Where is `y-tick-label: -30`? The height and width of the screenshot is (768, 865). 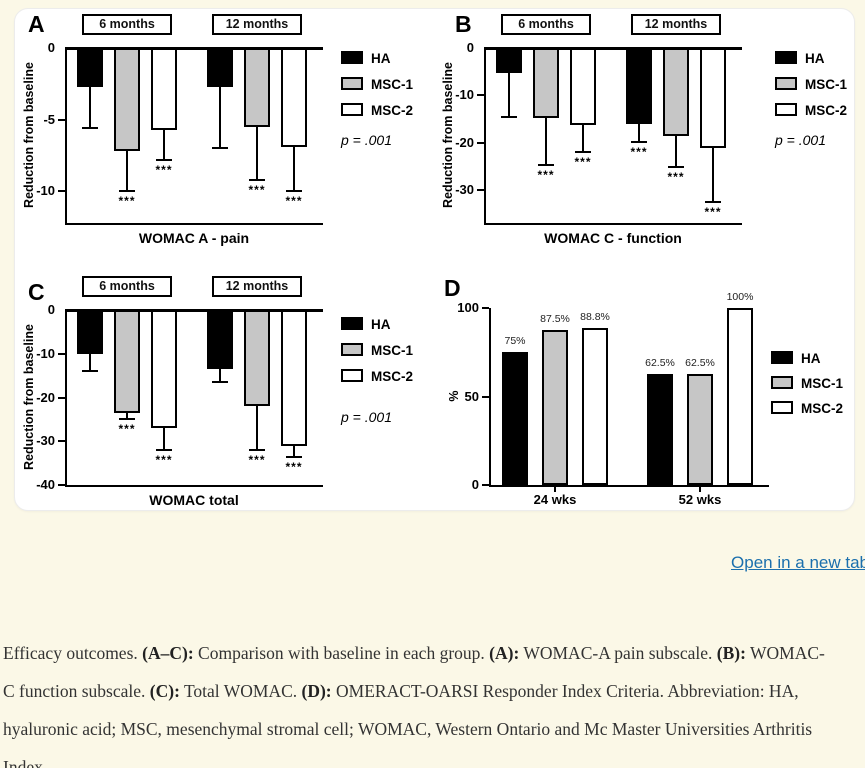
y-tick-label: -30 is located at coordinates (45, 441).